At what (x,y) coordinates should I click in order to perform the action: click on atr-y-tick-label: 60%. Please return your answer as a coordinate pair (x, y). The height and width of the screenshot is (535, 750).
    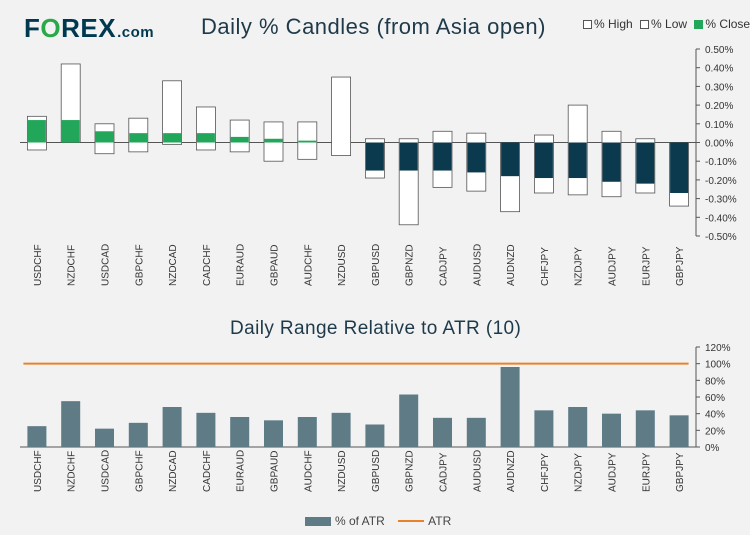
    Looking at the image, I should click on (715, 398).